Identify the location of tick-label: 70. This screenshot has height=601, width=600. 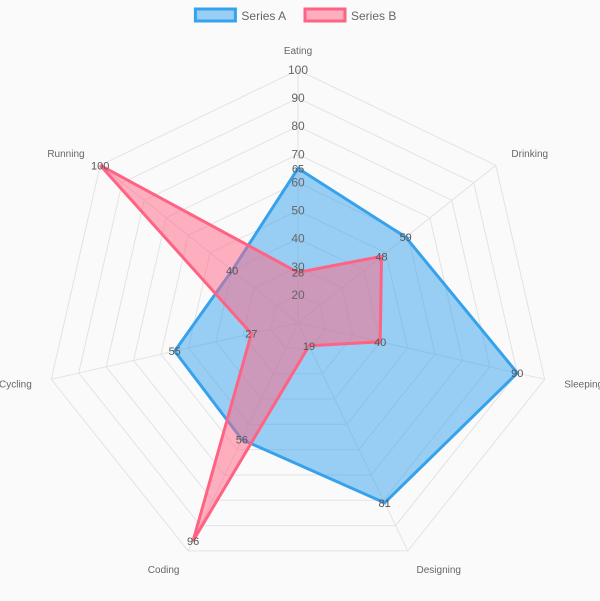
(298, 154).